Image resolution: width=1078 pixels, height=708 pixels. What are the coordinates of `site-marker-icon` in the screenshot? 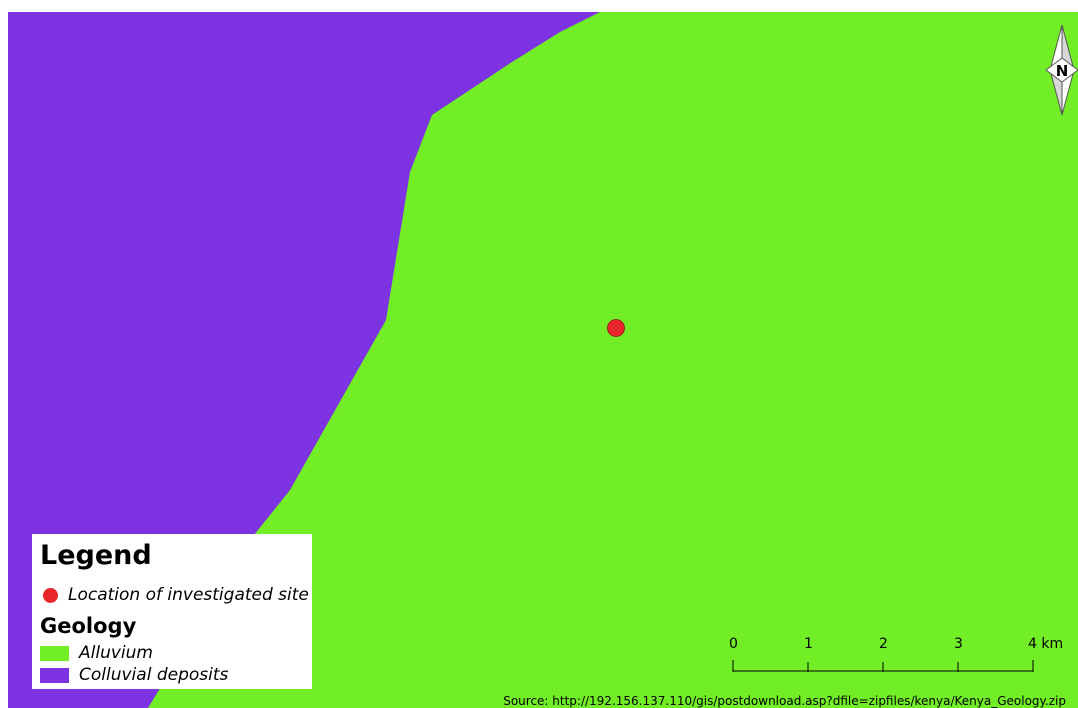 It's located at (50, 595).